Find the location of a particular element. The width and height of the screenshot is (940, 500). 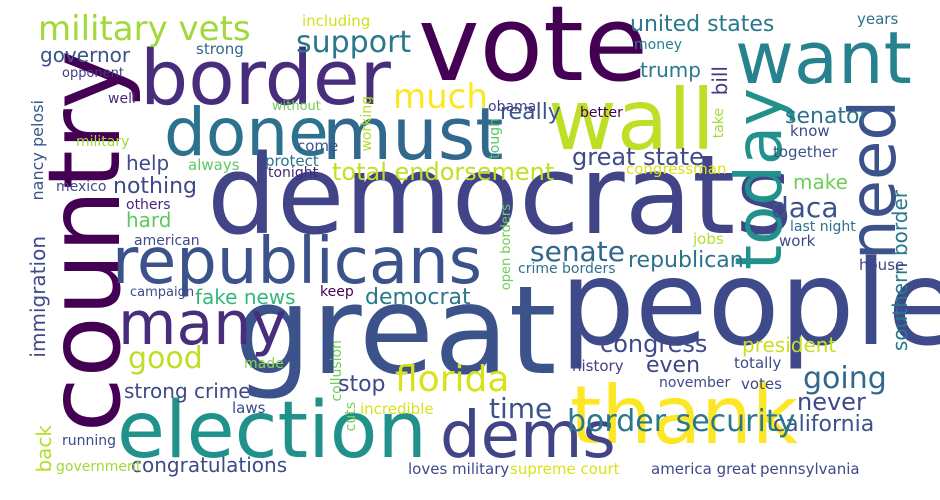

word-republican: republican is located at coordinates (686, 260).